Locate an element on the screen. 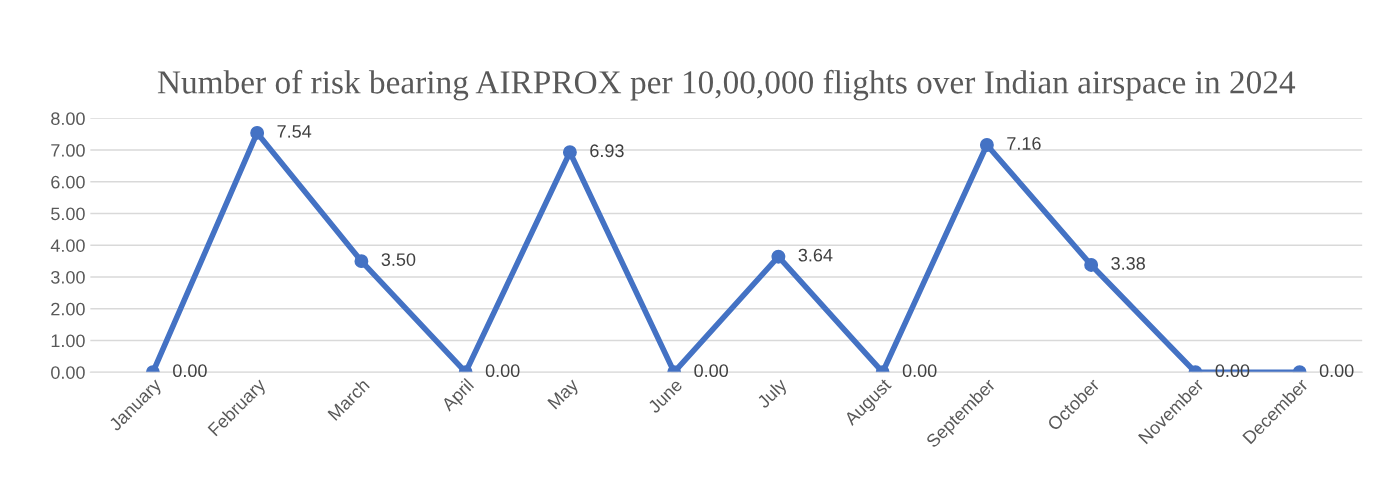 The width and height of the screenshot is (1390, 493). data-label: 3.38 is located at coordinates (1128, 263).